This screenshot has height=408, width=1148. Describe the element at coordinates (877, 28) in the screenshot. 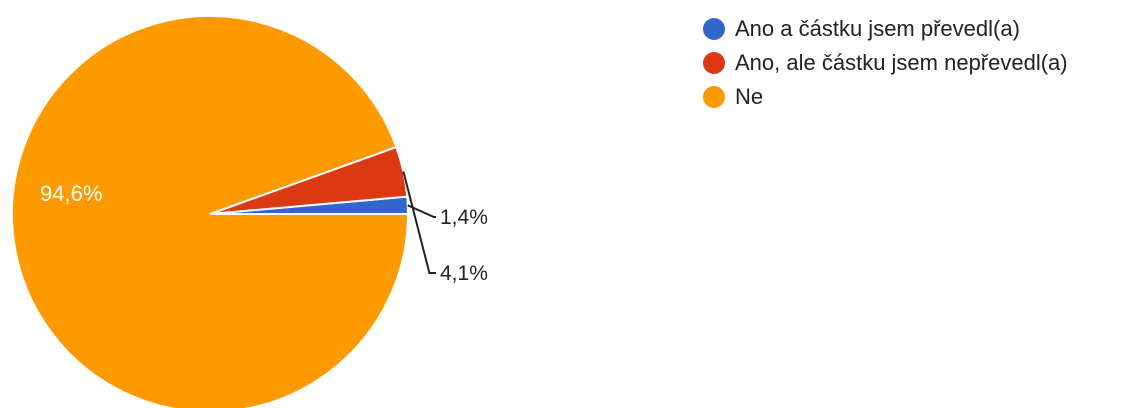

I see `legend-label-0: Ano a částku jsem převedl(a)` at that location.